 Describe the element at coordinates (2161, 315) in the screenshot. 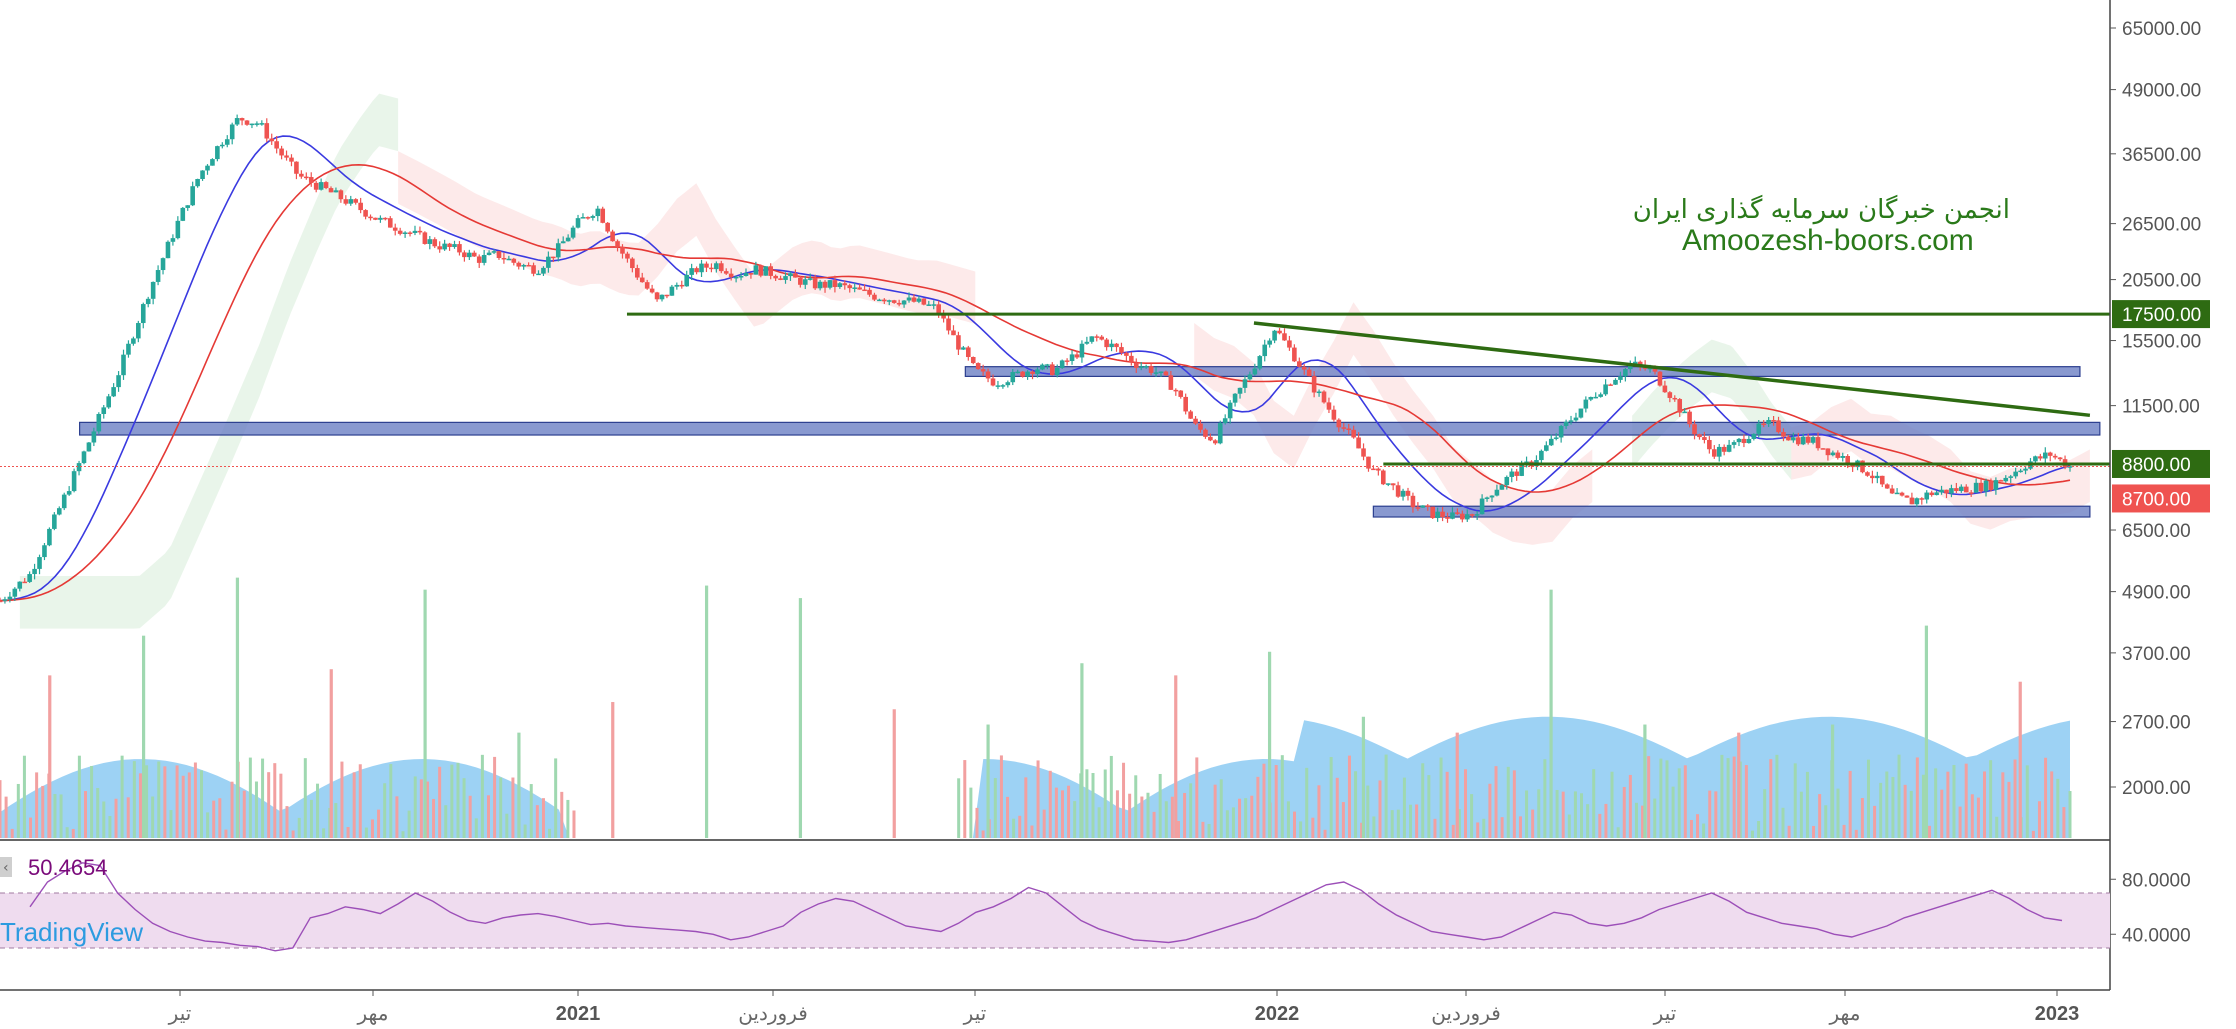

I see `svg-text: 17500.00` at that location.